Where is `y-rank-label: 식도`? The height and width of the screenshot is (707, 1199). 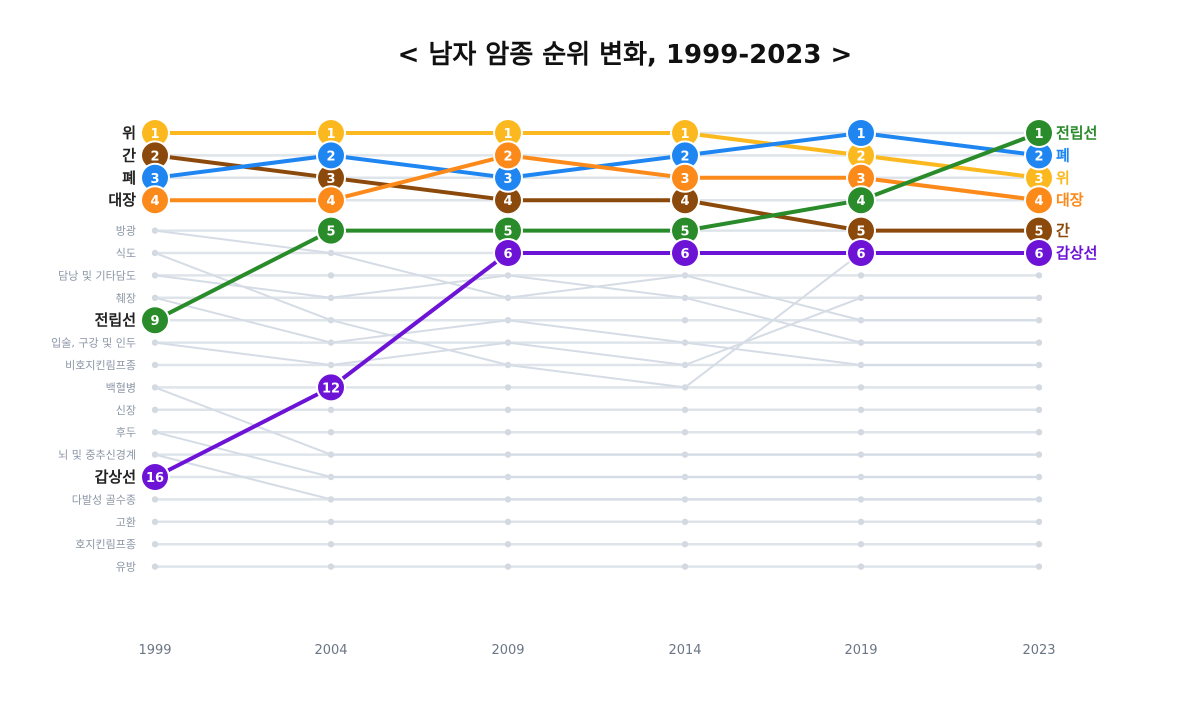
y-rank-label: 식도 is located at coordinates (126, 253).